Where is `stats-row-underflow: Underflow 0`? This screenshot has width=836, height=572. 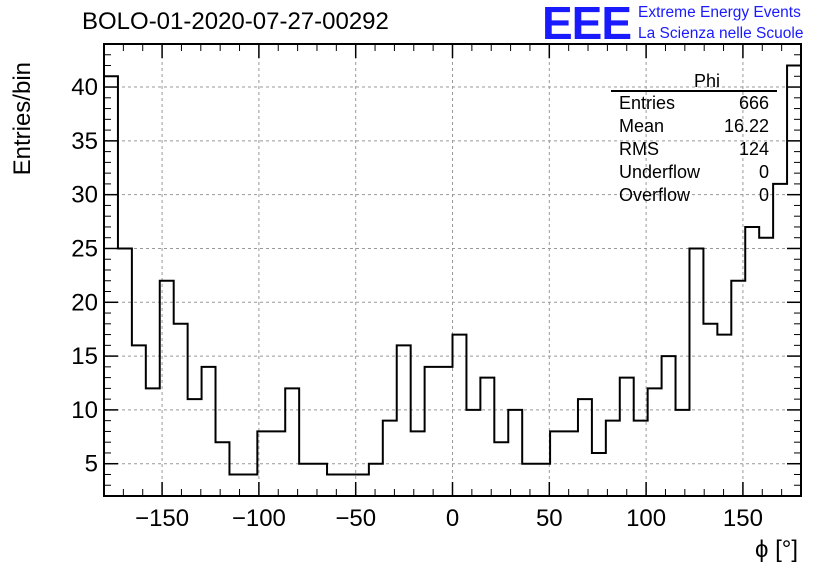 stats-row-underflow: Underflow 0 is located at coordinates (694, 172).